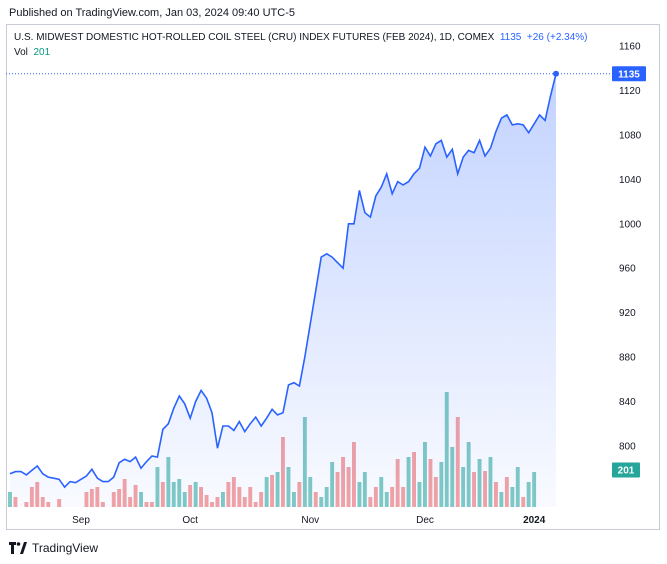  What do you see at coordinates (557, 37) in the screenshot?
I see `price-change: +26 (+2.34%)` at bounding box center [557, 37].